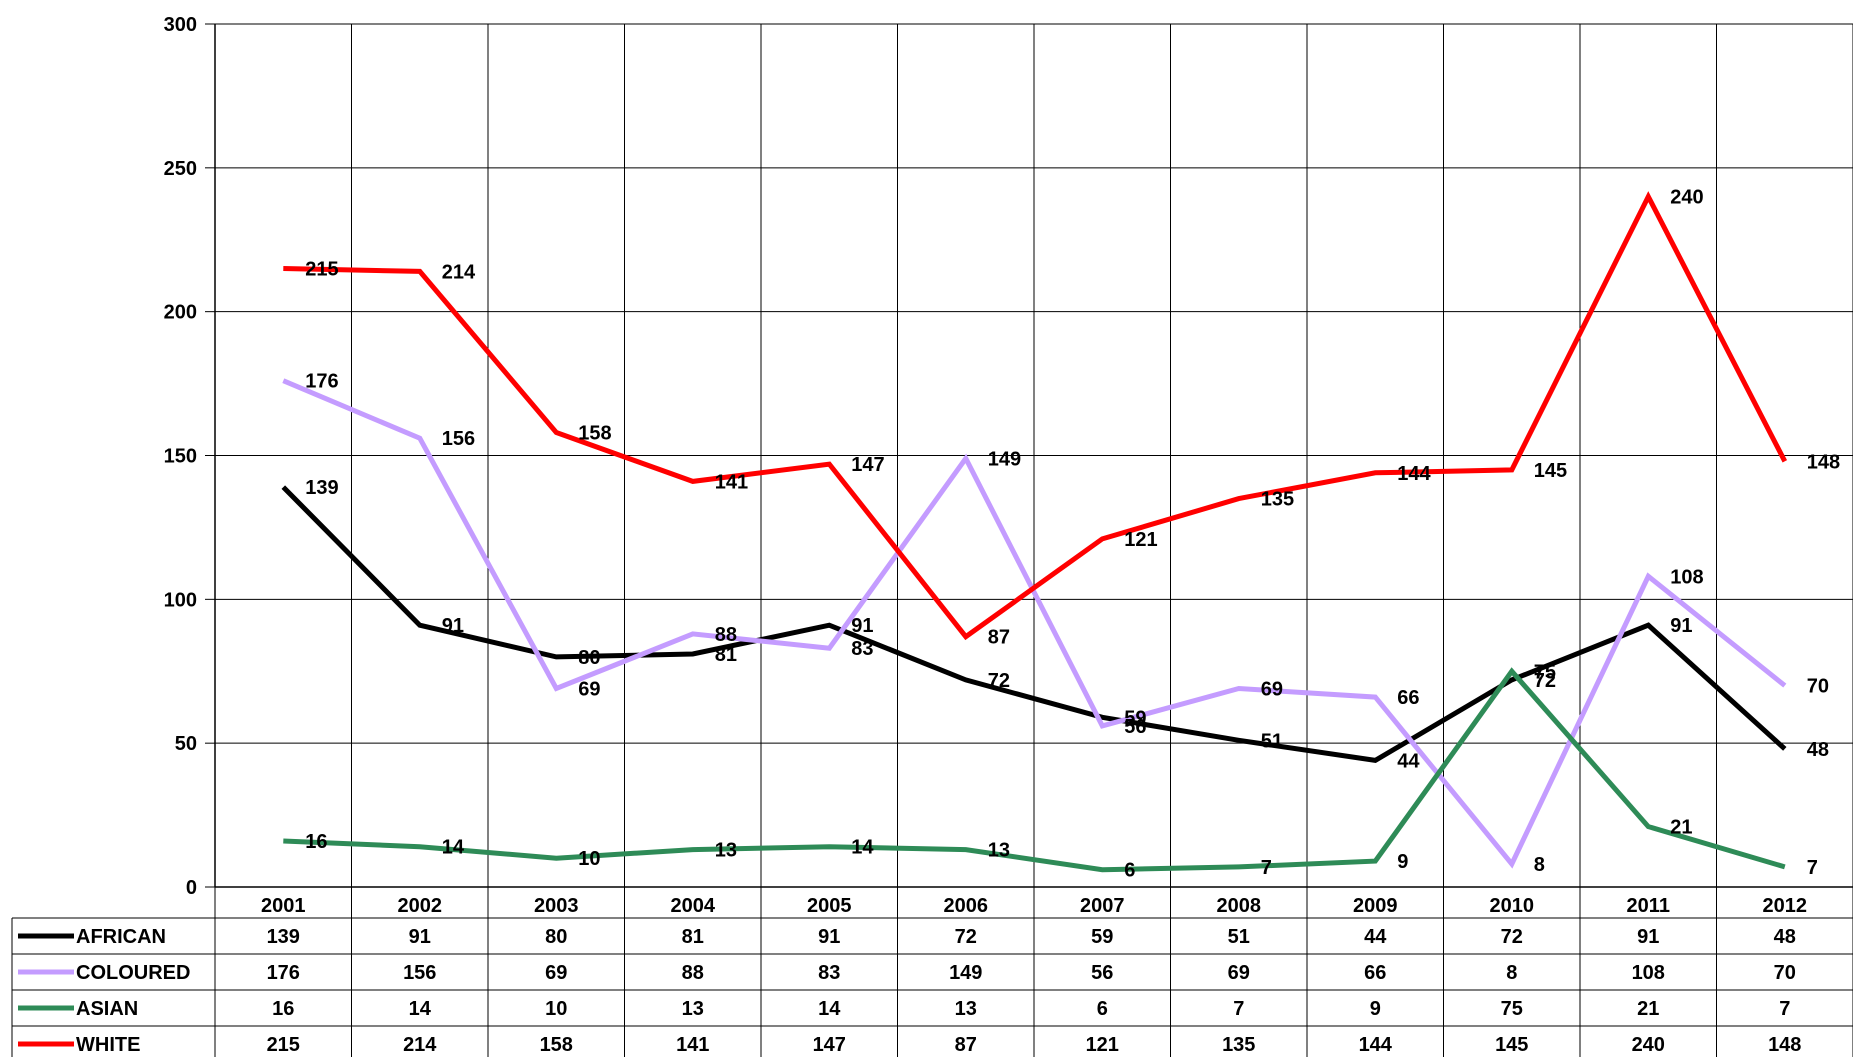 The width and height of the screenshot is (1853, 1057). I want to click on y-tick-label: 200, so click(180, 313).